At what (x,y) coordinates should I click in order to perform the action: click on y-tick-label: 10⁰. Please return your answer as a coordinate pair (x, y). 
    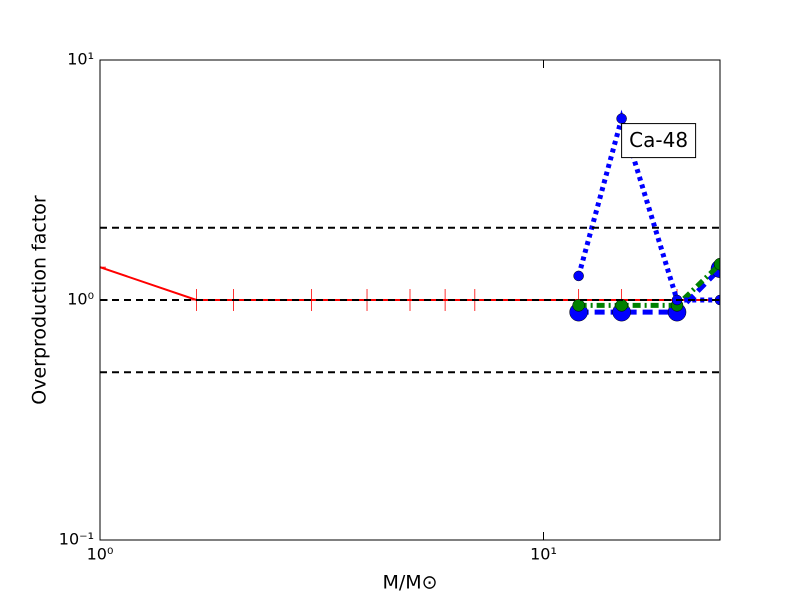
    Looking at the image, I should click on (80, 299).